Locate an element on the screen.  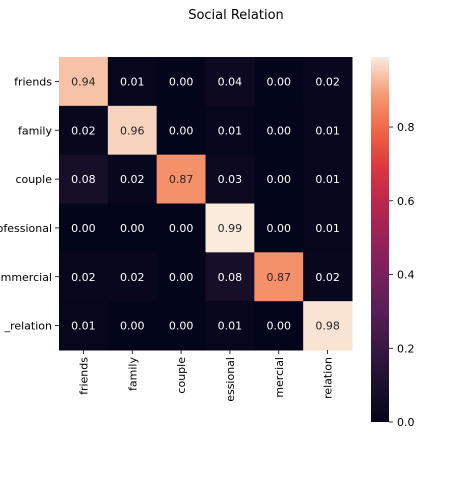
colorbar-tick-label: 0.6 is located at coordinates (406, 201).